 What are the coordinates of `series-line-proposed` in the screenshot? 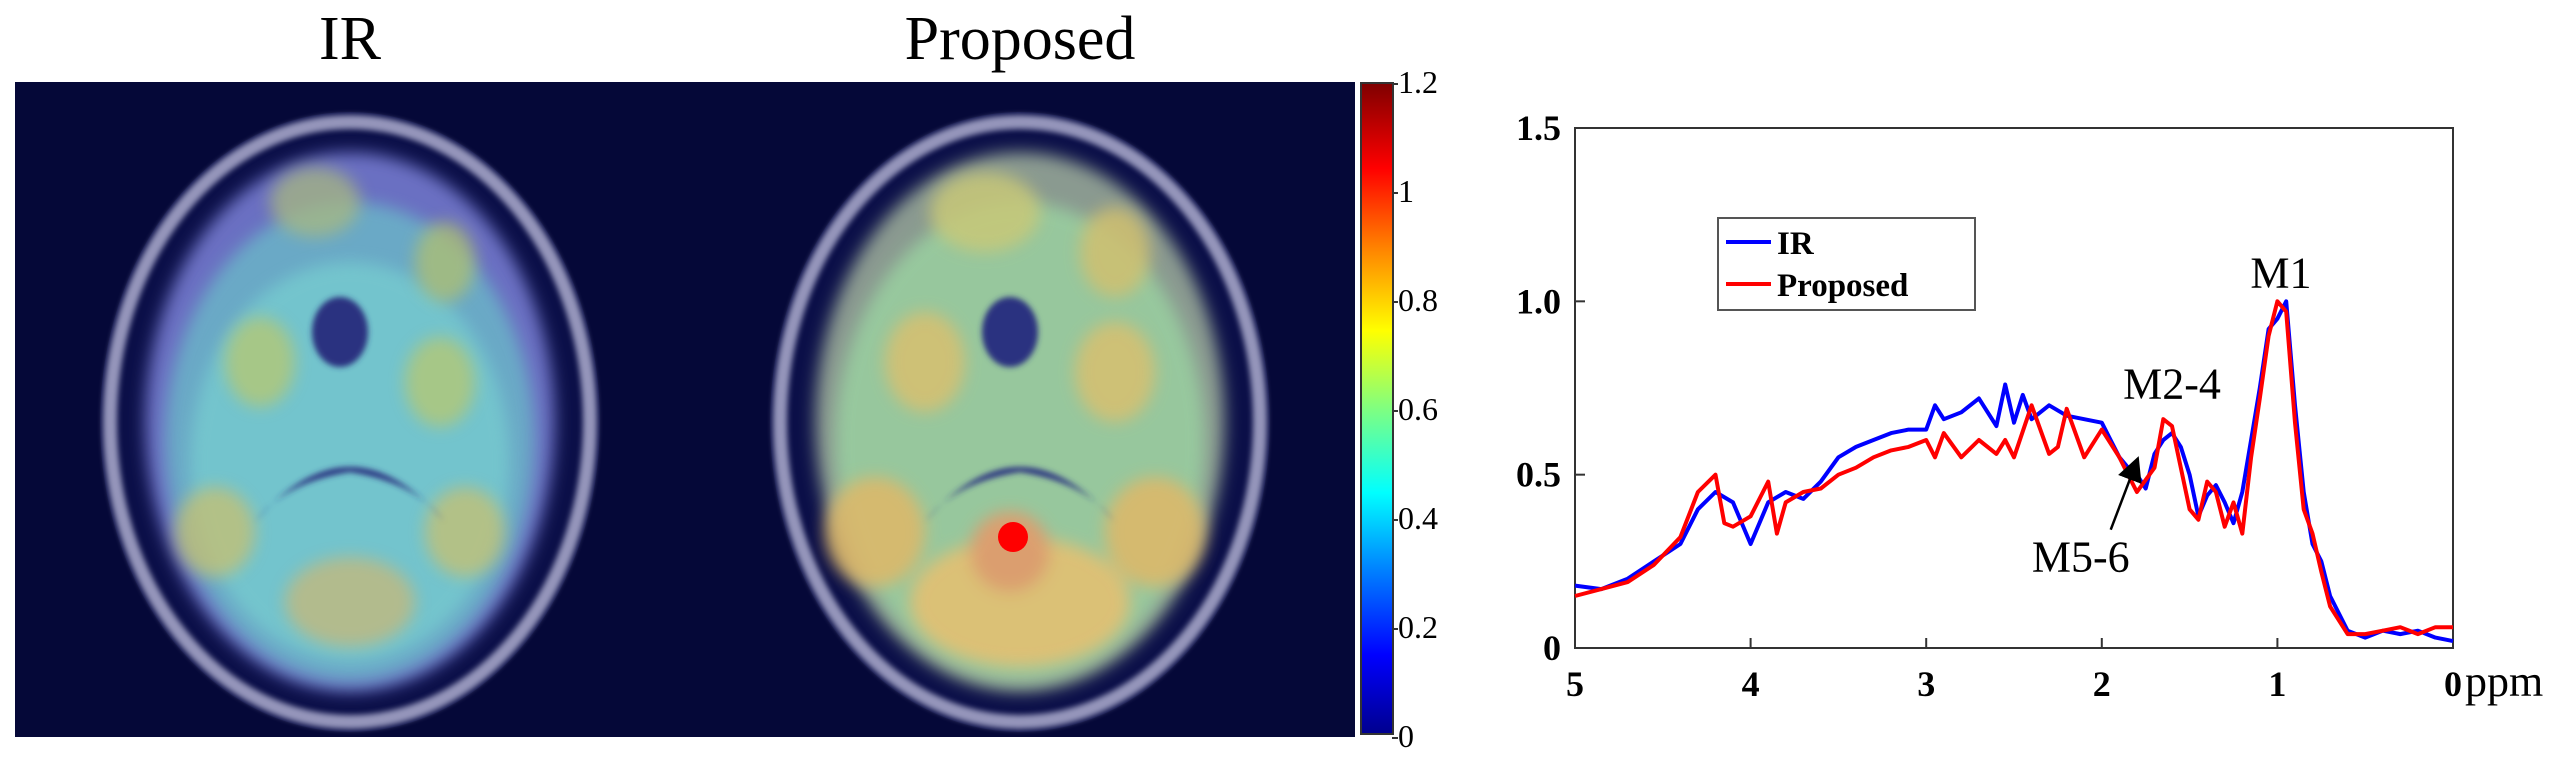 It's located at (2013, 468).